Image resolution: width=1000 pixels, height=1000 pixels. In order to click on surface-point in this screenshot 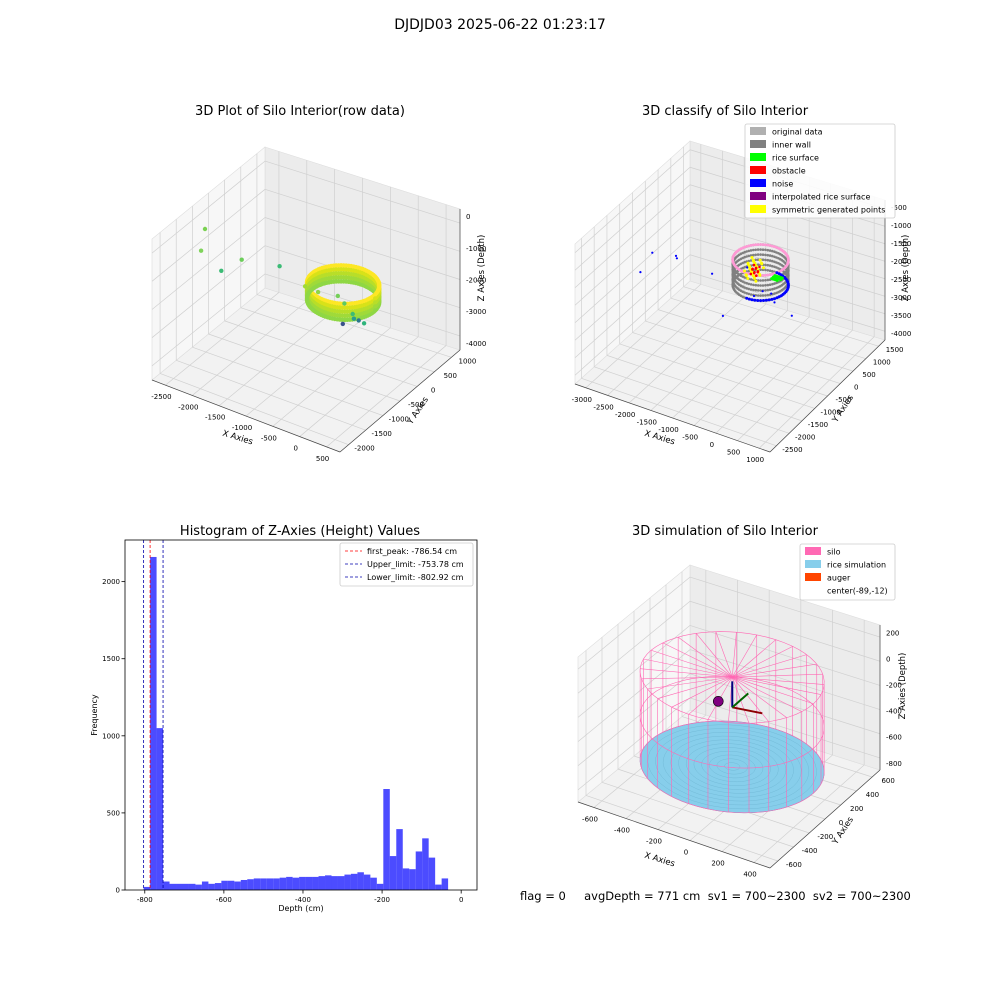, I will do `click(375, 298)`.